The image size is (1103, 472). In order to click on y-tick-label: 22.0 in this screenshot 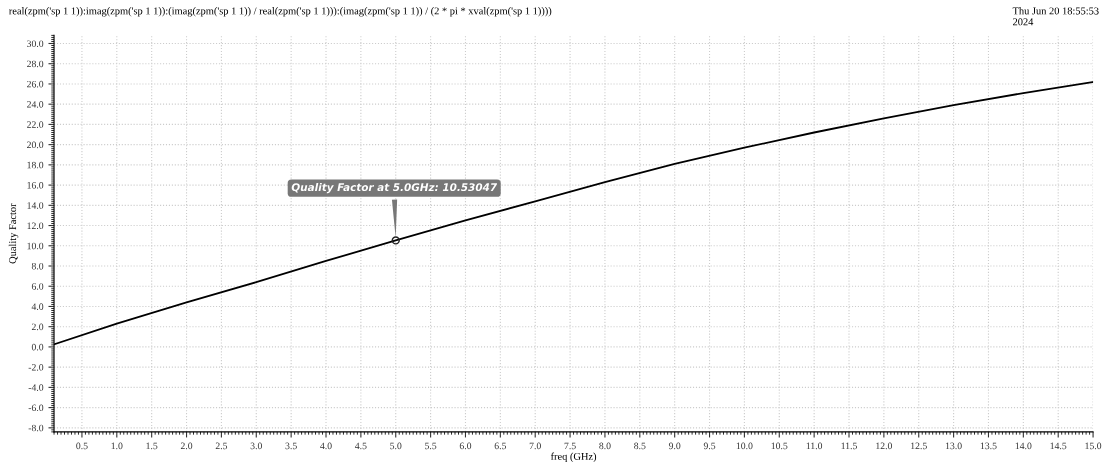, I will do `click(35, 124)`.